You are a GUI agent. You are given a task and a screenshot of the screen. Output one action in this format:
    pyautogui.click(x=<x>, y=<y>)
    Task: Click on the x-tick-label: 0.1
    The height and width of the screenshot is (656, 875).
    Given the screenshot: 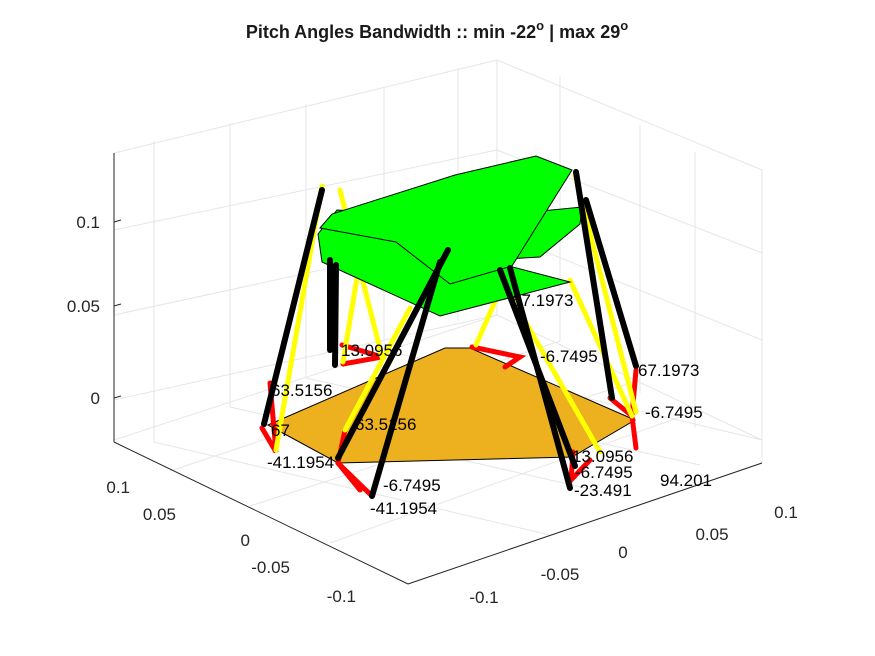 What is the action you would take?
    pyautogui.click(x=786, y=512)
    